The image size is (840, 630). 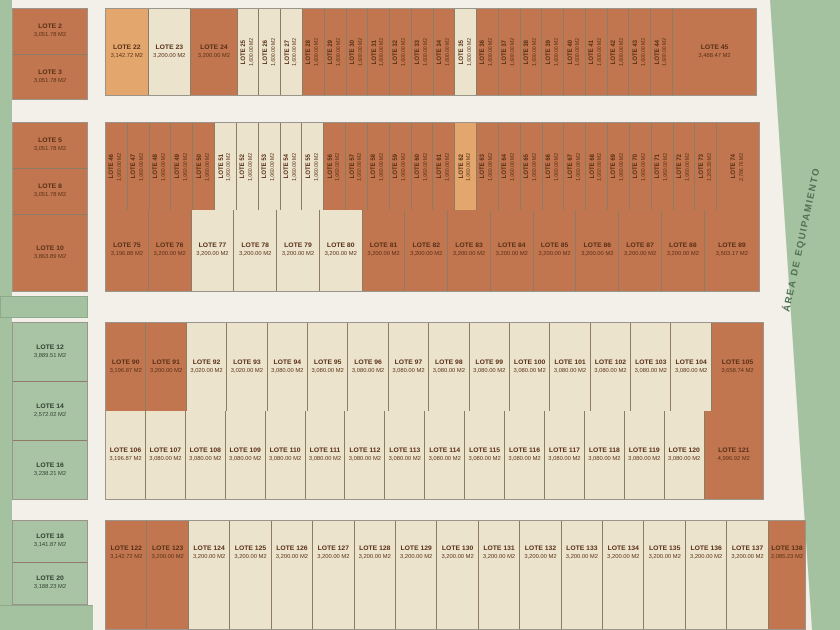 I want to click on lot-label: LOTE 12, so click(x=50, y=347).